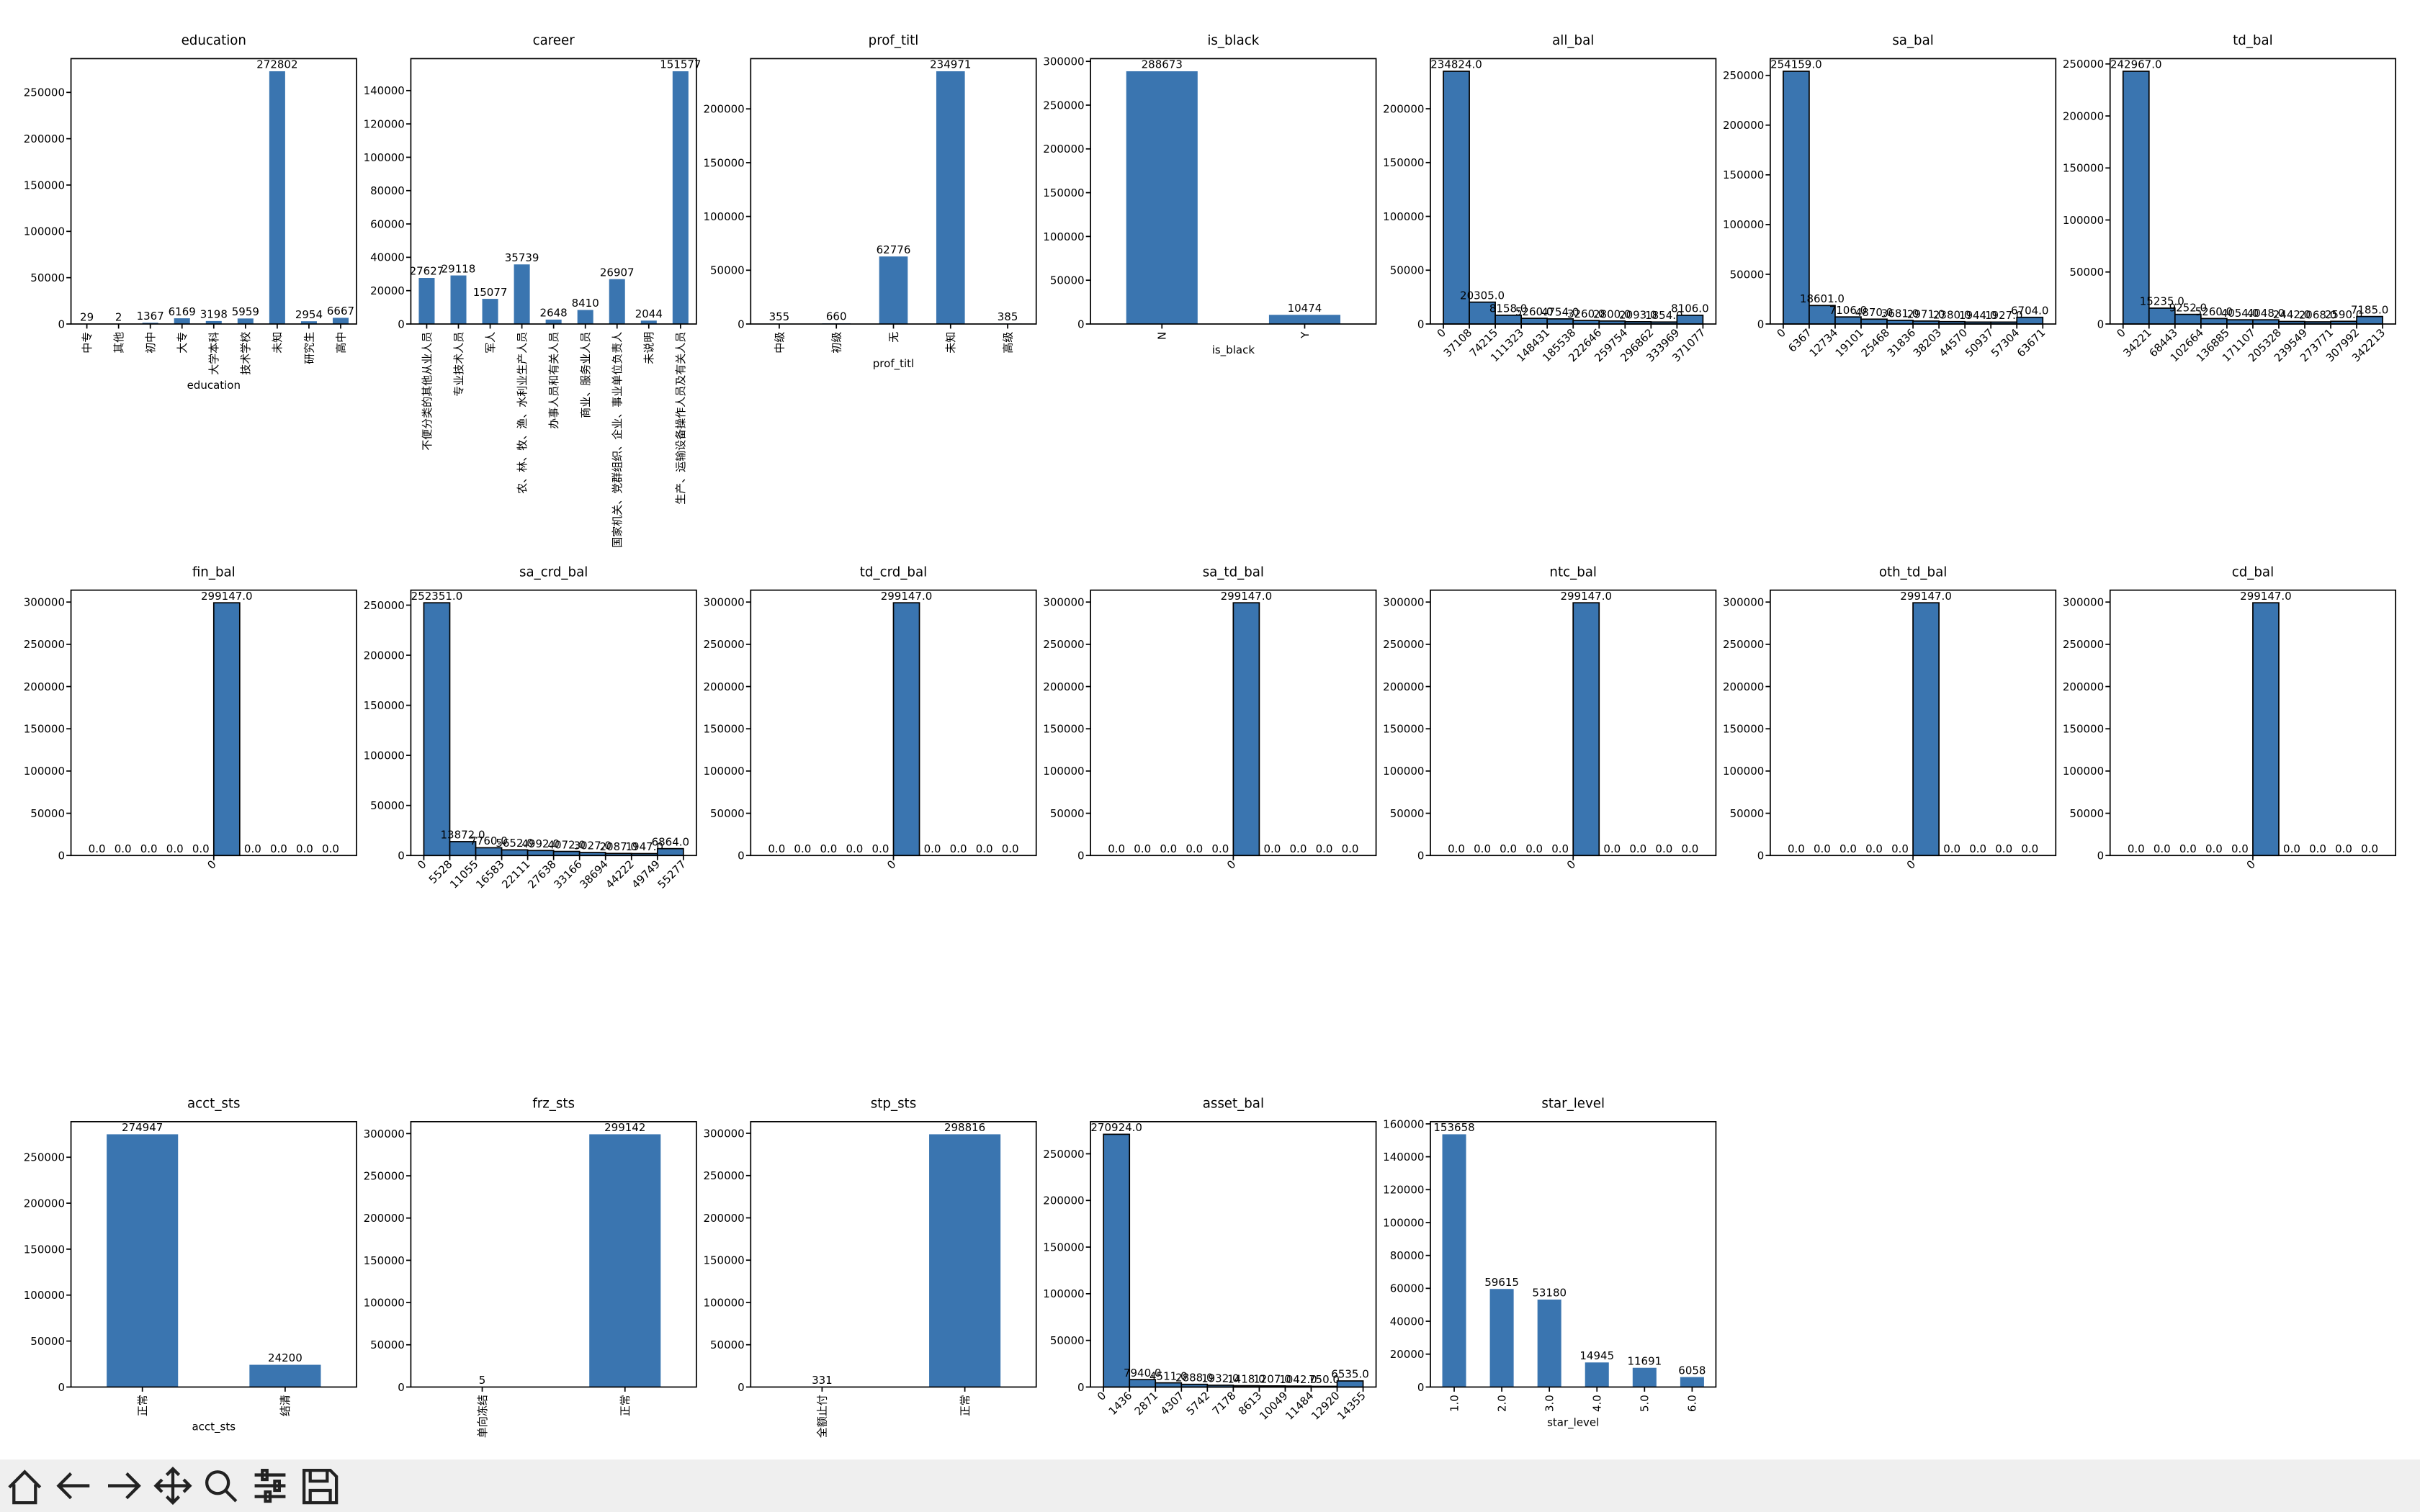 The width and height of the screenshot is (2420, 1512). What do you see at coordinates (893, 337) in the screenshot?
I see `x-tick-label: 无` at bounding box center [893, 337].